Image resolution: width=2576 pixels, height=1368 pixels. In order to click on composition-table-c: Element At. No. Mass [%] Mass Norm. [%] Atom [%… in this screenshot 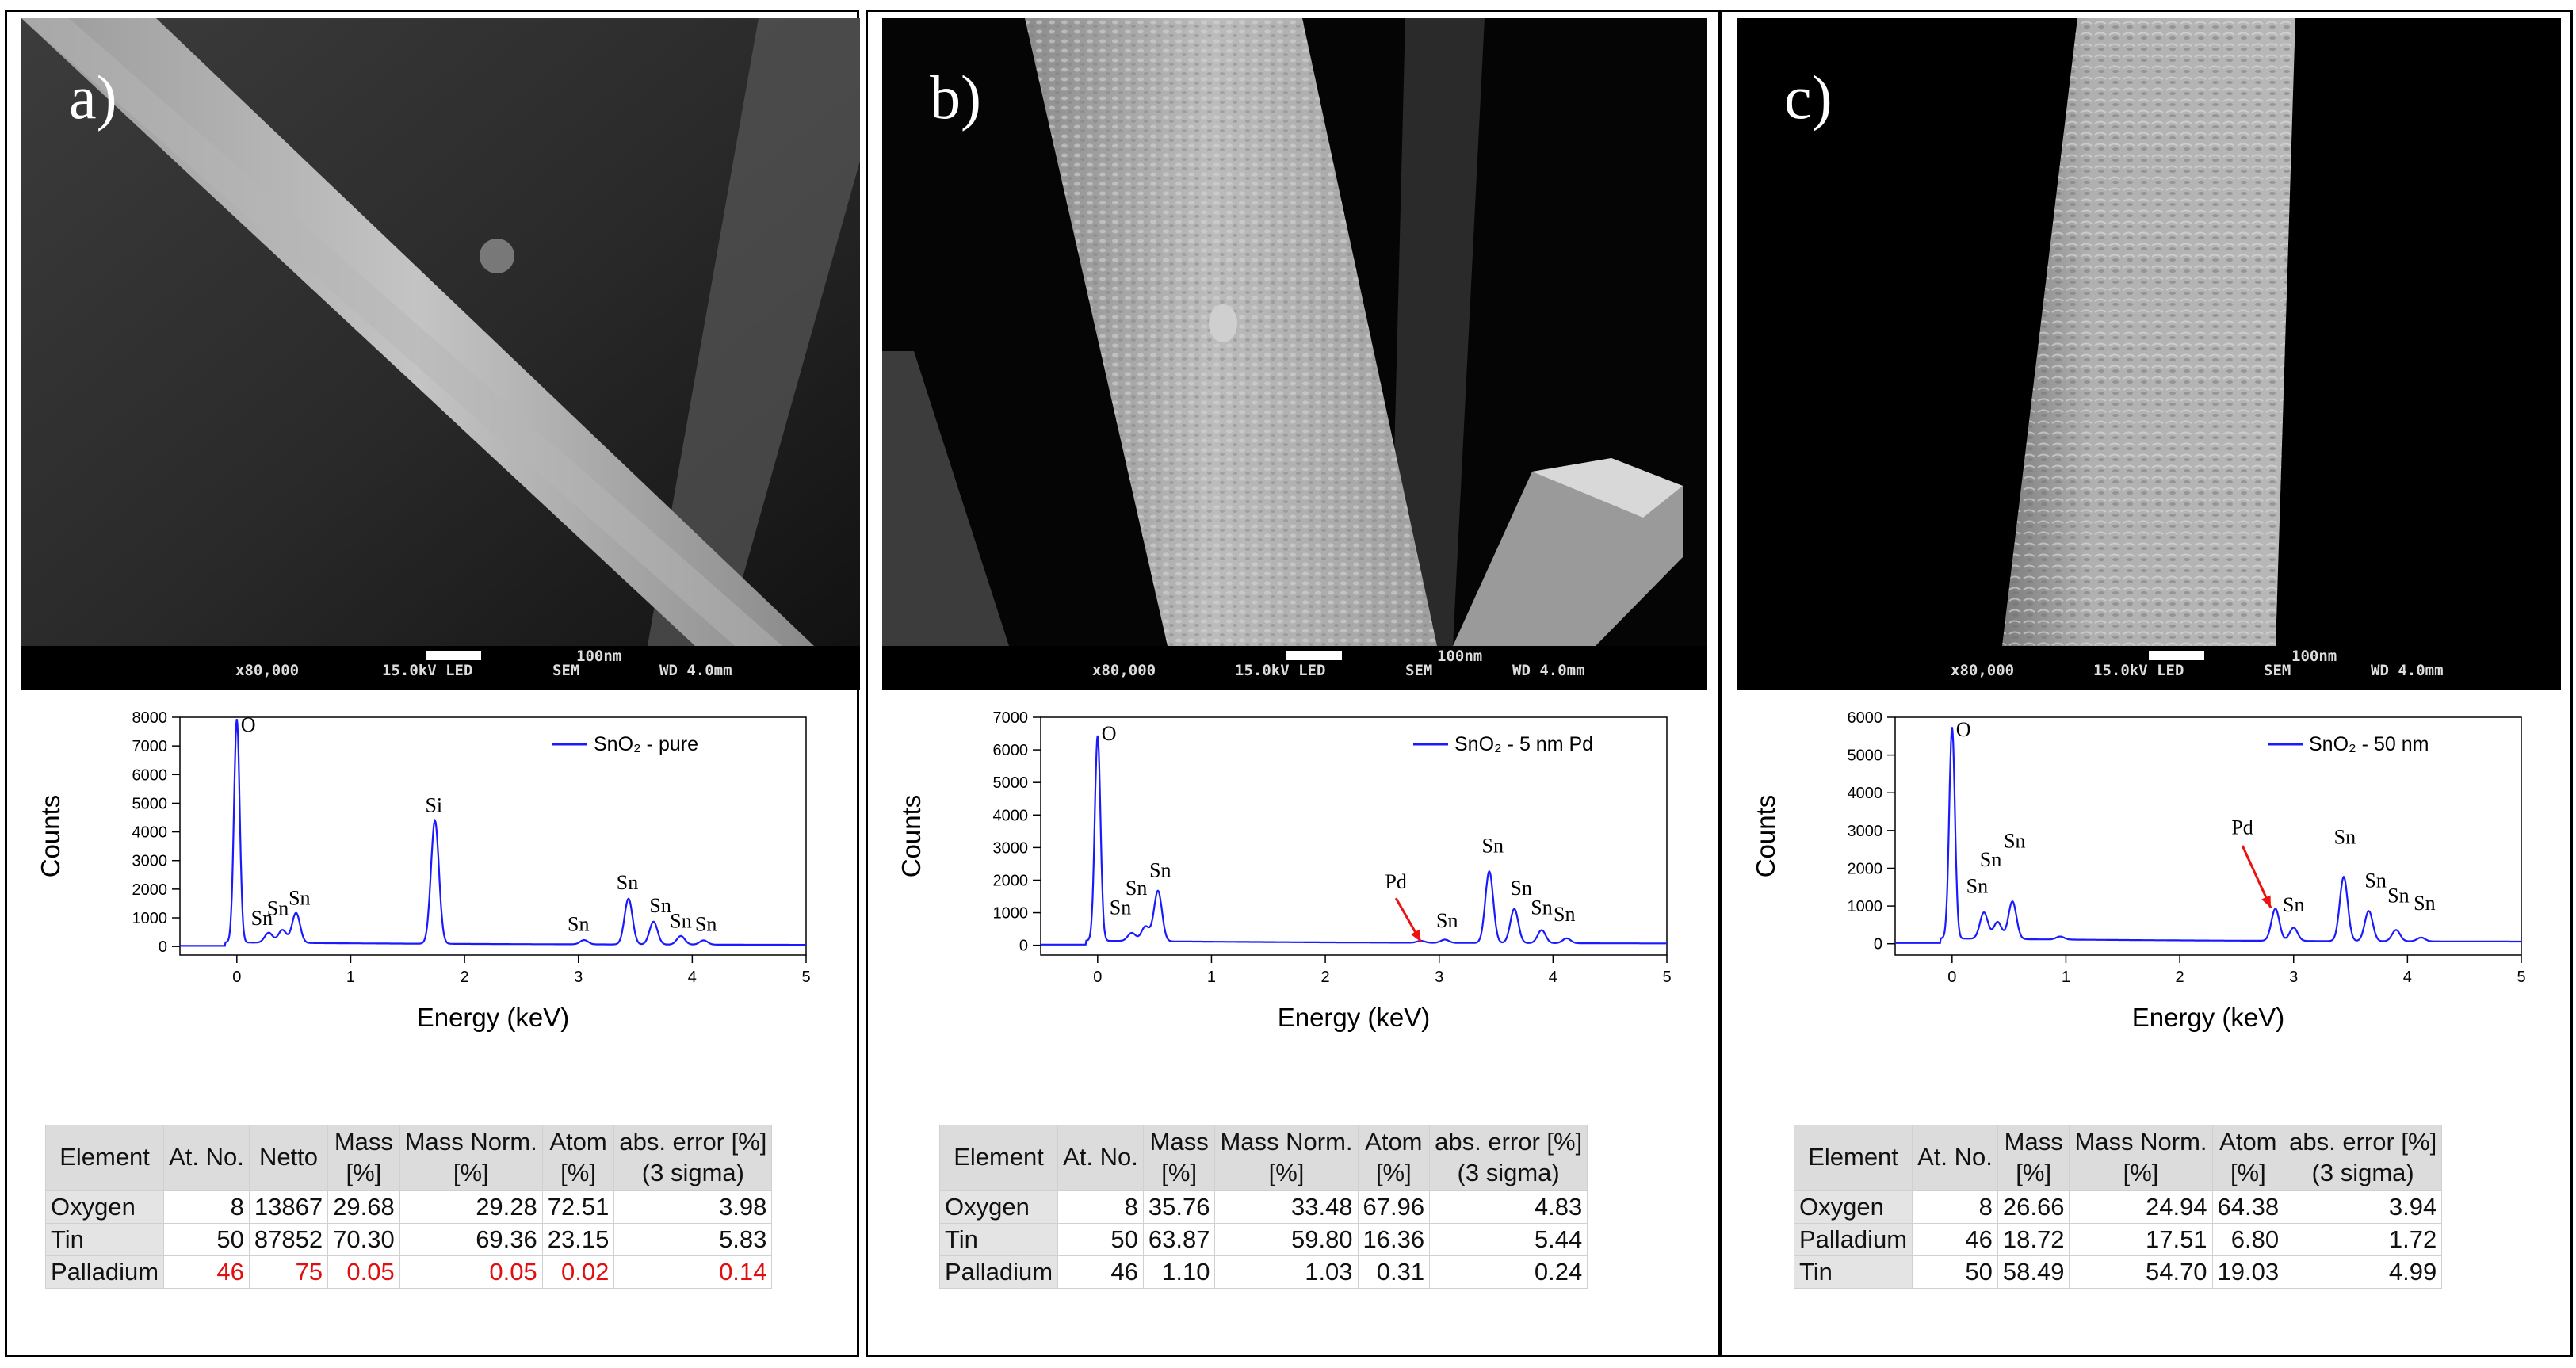, I will do `click(2118, 1207)`.